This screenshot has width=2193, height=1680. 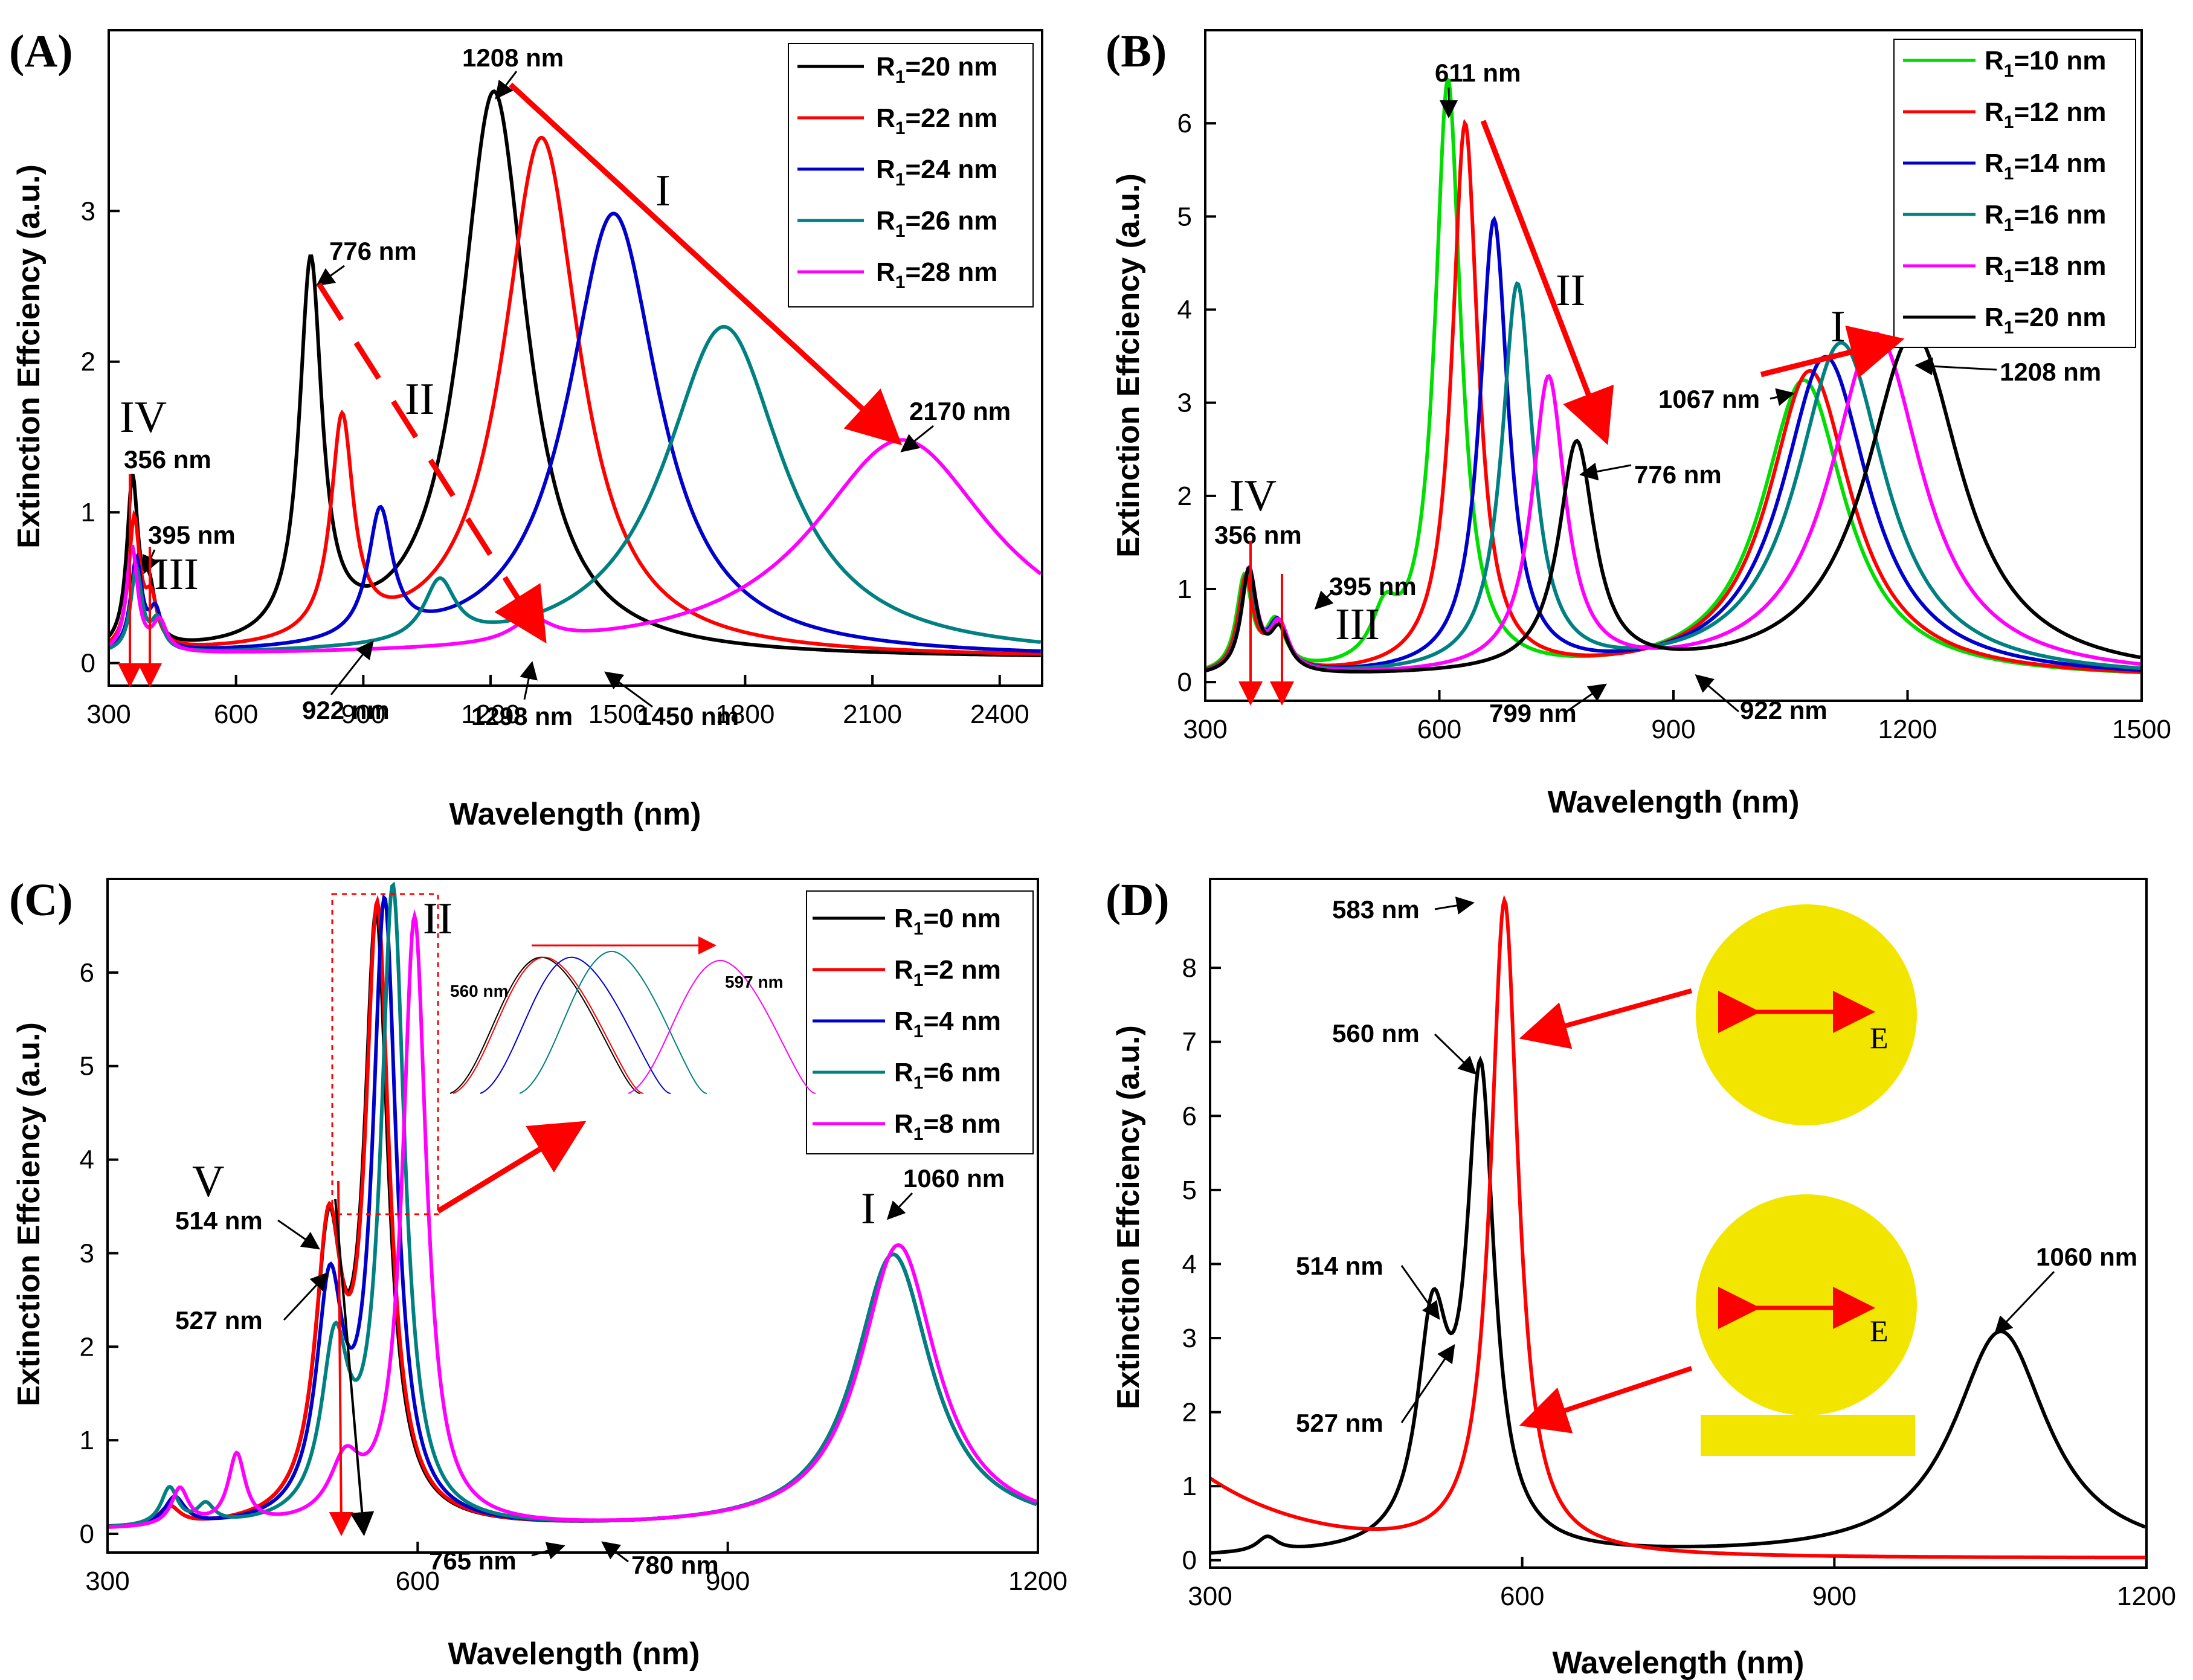 What do you see at coordinates (1376, 1033) in the screenshot?
I see `annotation-label: 560 nm` at bounding box center [1376, 1033].